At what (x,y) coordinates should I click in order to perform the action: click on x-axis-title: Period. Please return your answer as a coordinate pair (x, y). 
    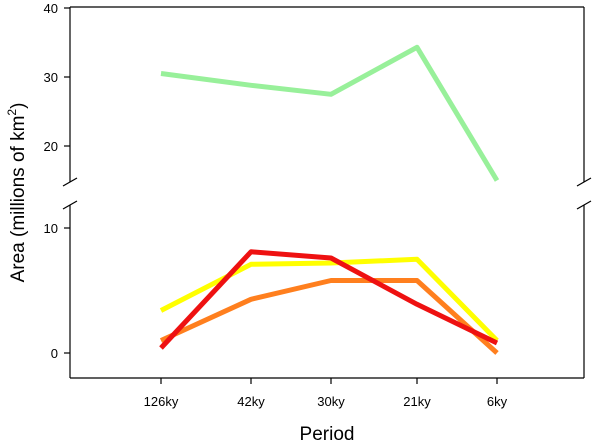
    Looking at the image, I should click on (327, 434).